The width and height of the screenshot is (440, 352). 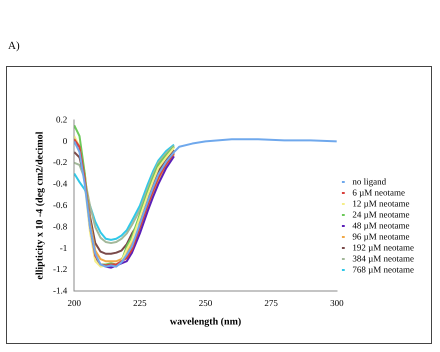 What do you see at coordinates (65, 141) in the screenshot?
I see `y-tick-label: 0` at bounding box center [65, 141].